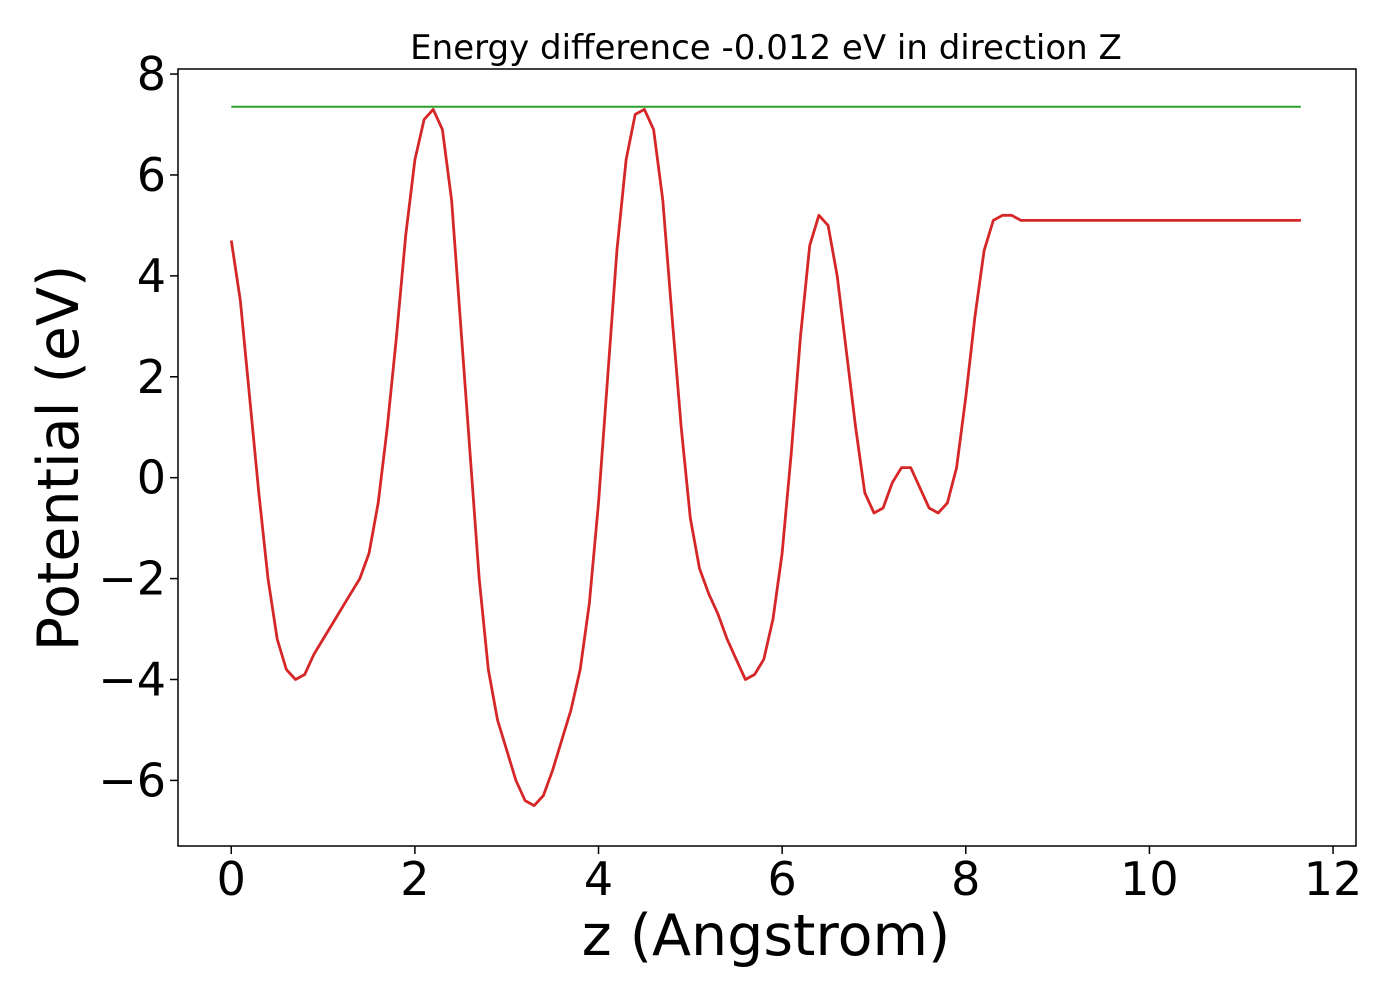 This screenshot has width=1400, height=1000. I want to click on x-tick-label: 0, so click(231, 879).